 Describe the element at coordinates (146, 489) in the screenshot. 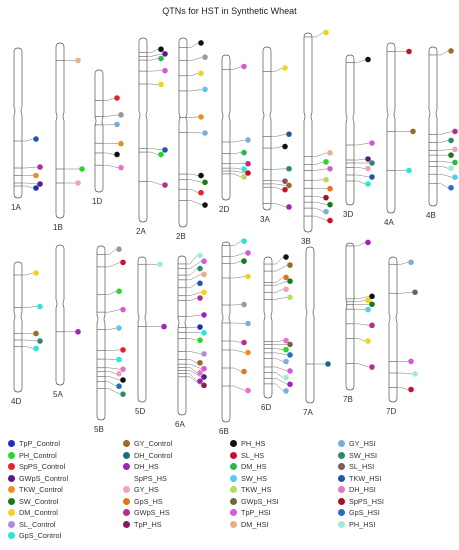

I see `legend-label: GY_HS` at that location.